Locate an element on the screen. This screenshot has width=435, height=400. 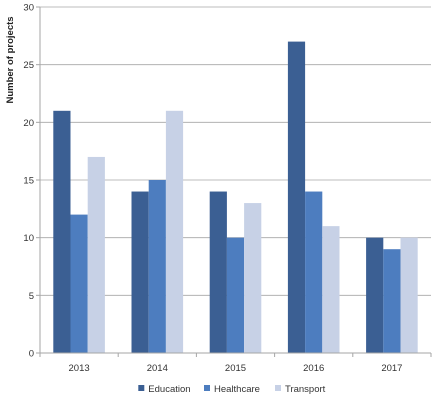
bar-education-2013 is located at coordinates (62, 231).